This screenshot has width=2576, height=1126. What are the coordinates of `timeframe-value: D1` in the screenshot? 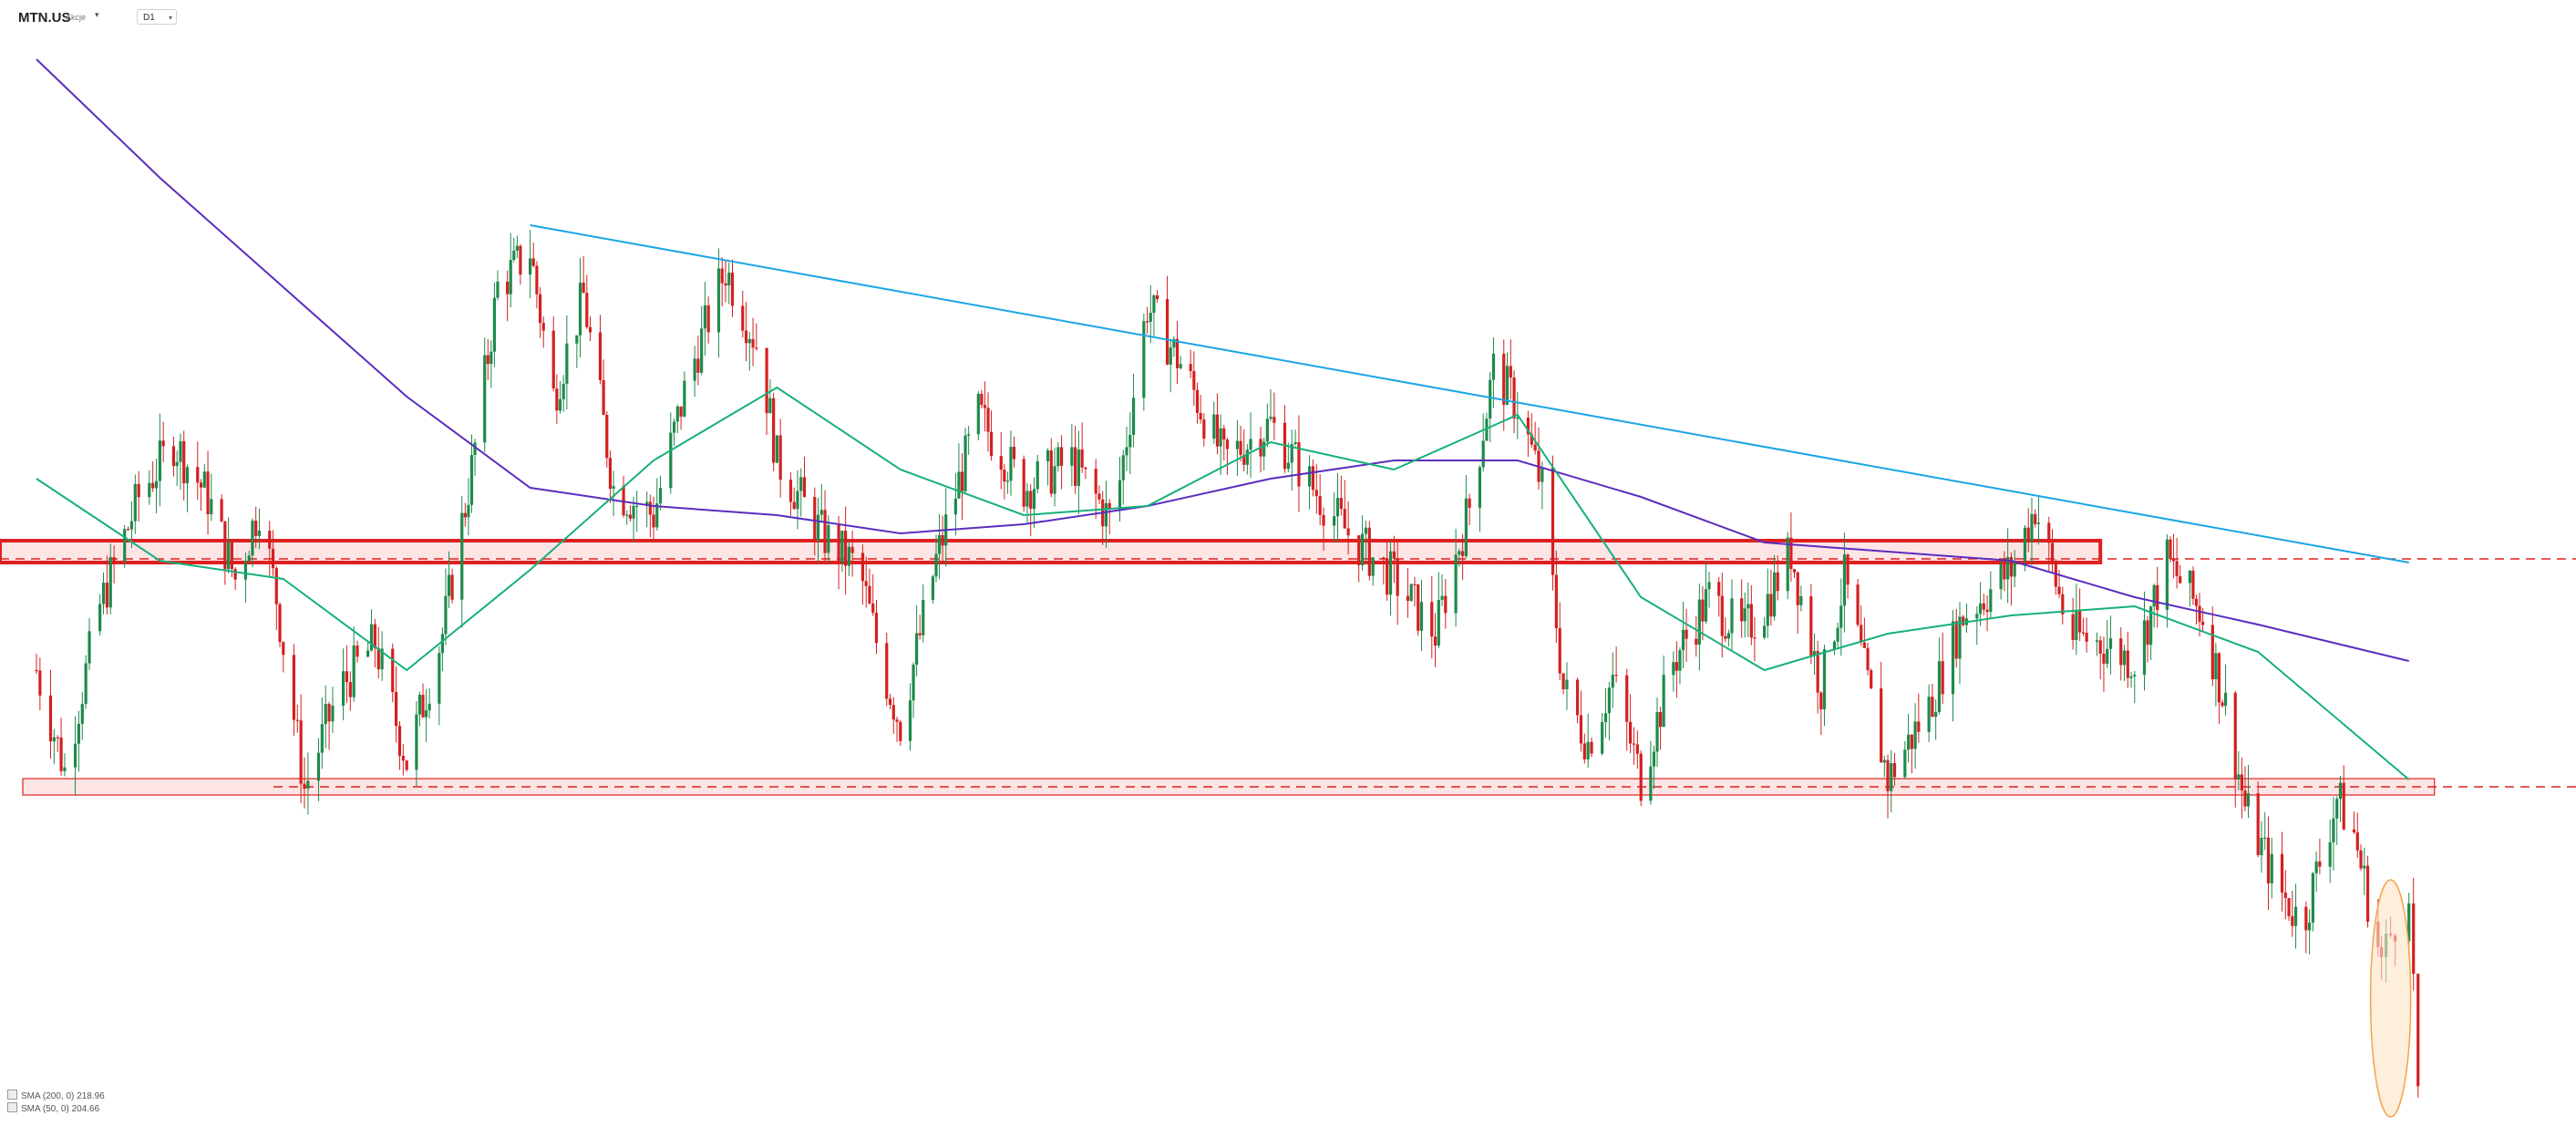 It's located at (149, 18).